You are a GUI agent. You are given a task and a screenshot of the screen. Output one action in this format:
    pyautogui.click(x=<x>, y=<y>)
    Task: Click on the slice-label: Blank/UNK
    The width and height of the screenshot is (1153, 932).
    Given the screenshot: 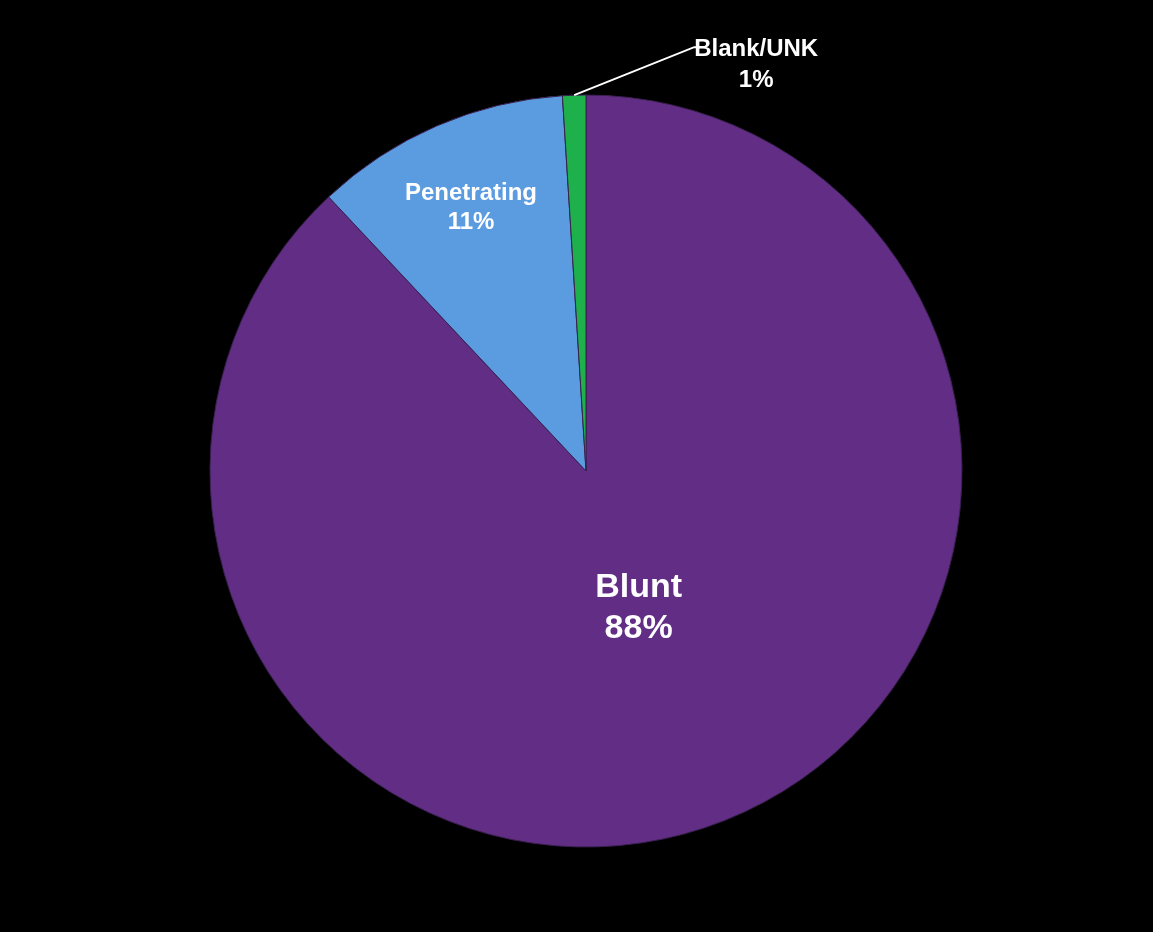 What is the action you would take?
    pyautogui.click(x=756, y=47)
    